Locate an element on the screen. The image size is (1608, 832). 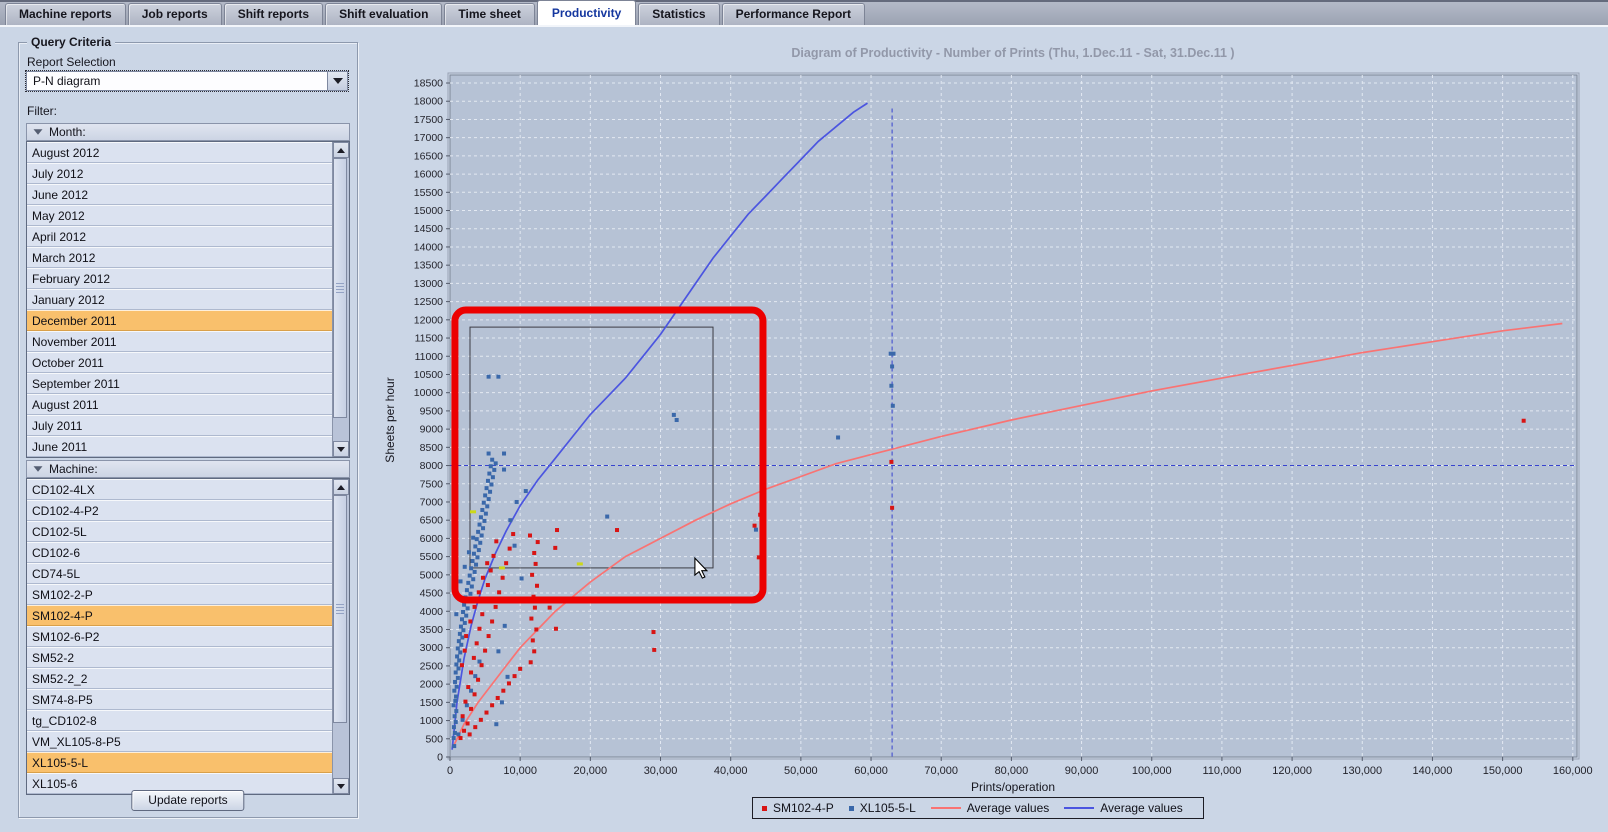
month-item-november-2011: November 2011 is located at coordinates (179, 341).